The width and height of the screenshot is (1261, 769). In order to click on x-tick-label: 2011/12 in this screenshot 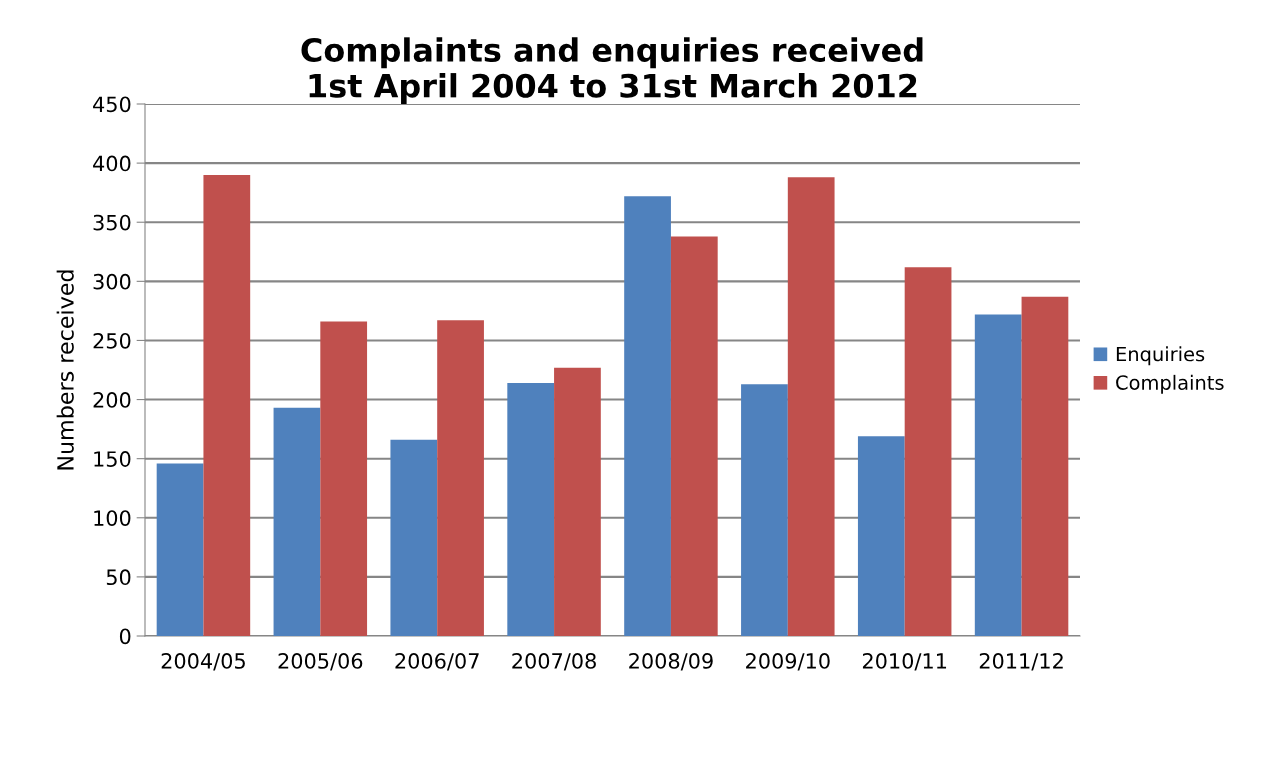, I will do `click(1021, 662)`.